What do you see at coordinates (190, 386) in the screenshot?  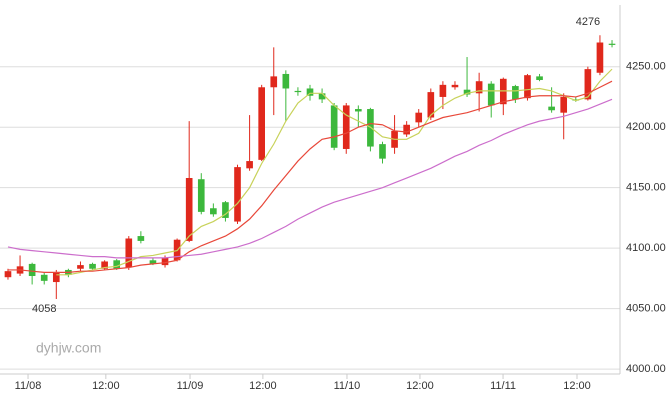 I see `x-tick-label: 11/09` at bounding box center [190, 386].